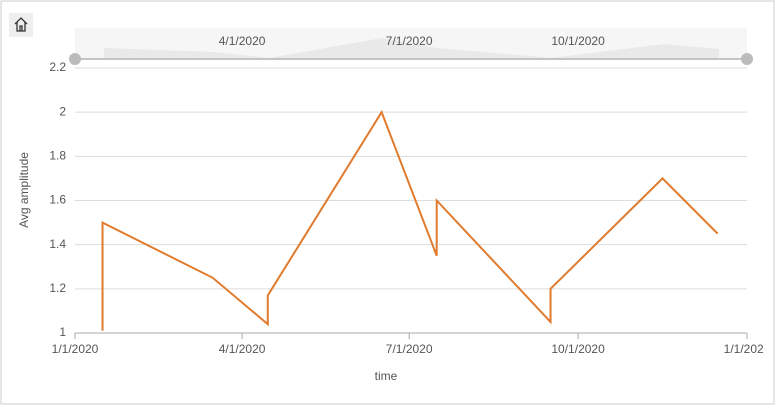 The width and height of the screenshot is (776, 411). I want to click on x-tick-label: 10/1/2020, so click(578, 349).